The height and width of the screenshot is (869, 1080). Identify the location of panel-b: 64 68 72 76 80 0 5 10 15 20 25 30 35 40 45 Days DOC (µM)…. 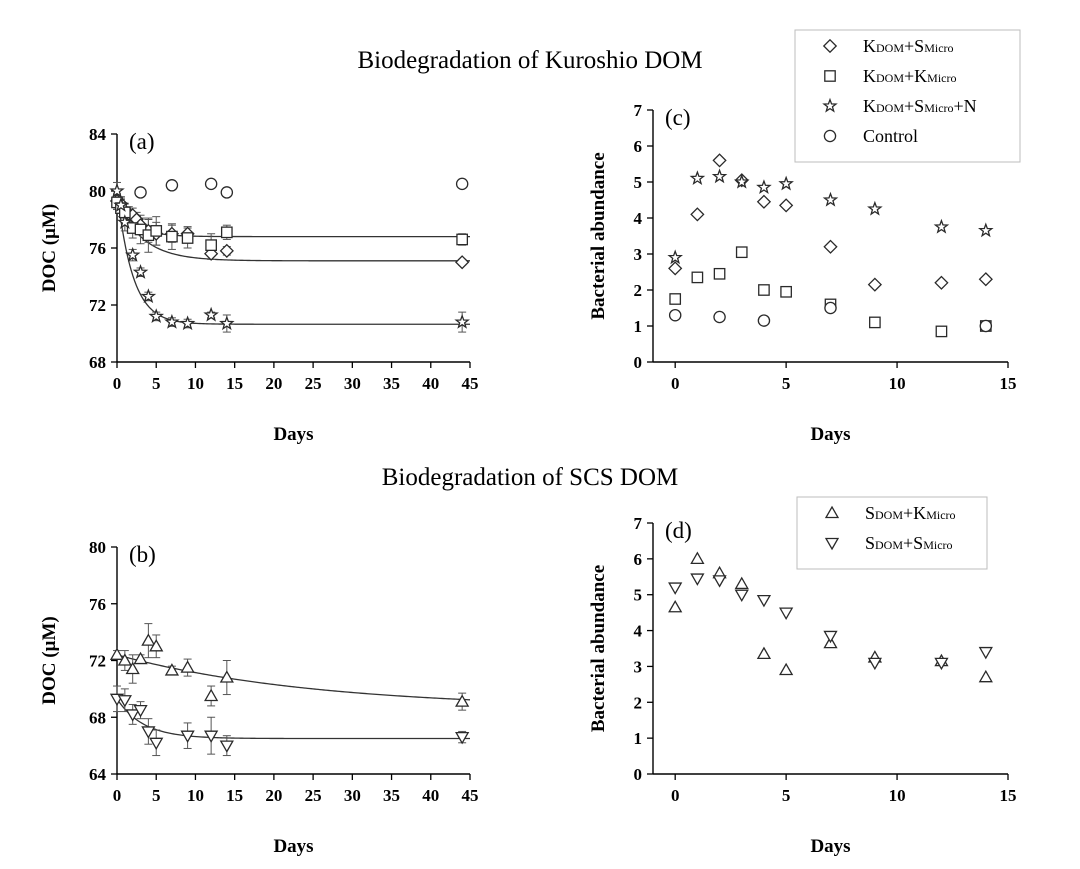
(259, 697).